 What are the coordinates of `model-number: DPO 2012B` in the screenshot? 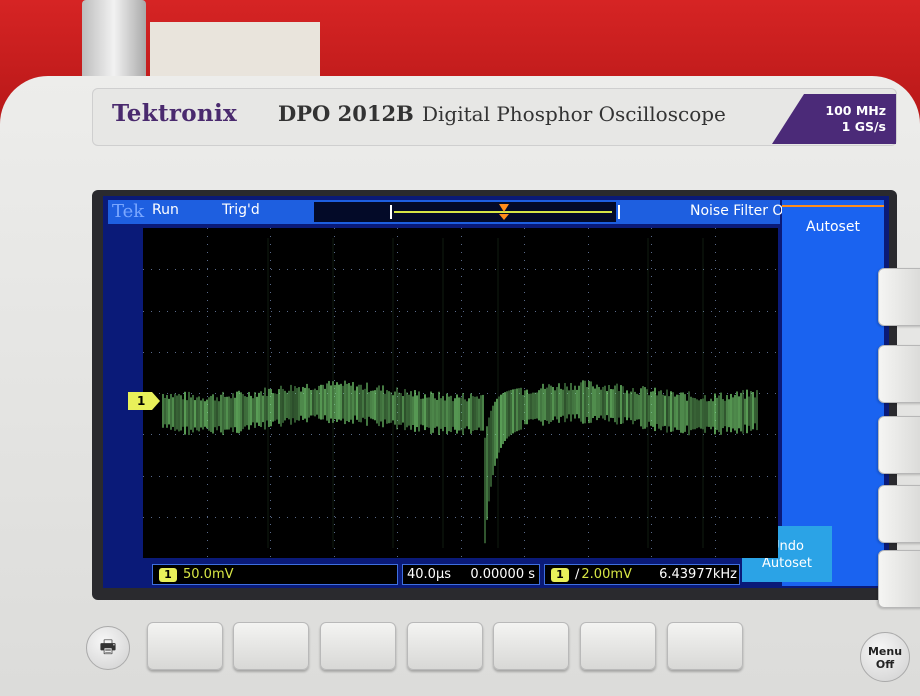 It's located at (346, 113).